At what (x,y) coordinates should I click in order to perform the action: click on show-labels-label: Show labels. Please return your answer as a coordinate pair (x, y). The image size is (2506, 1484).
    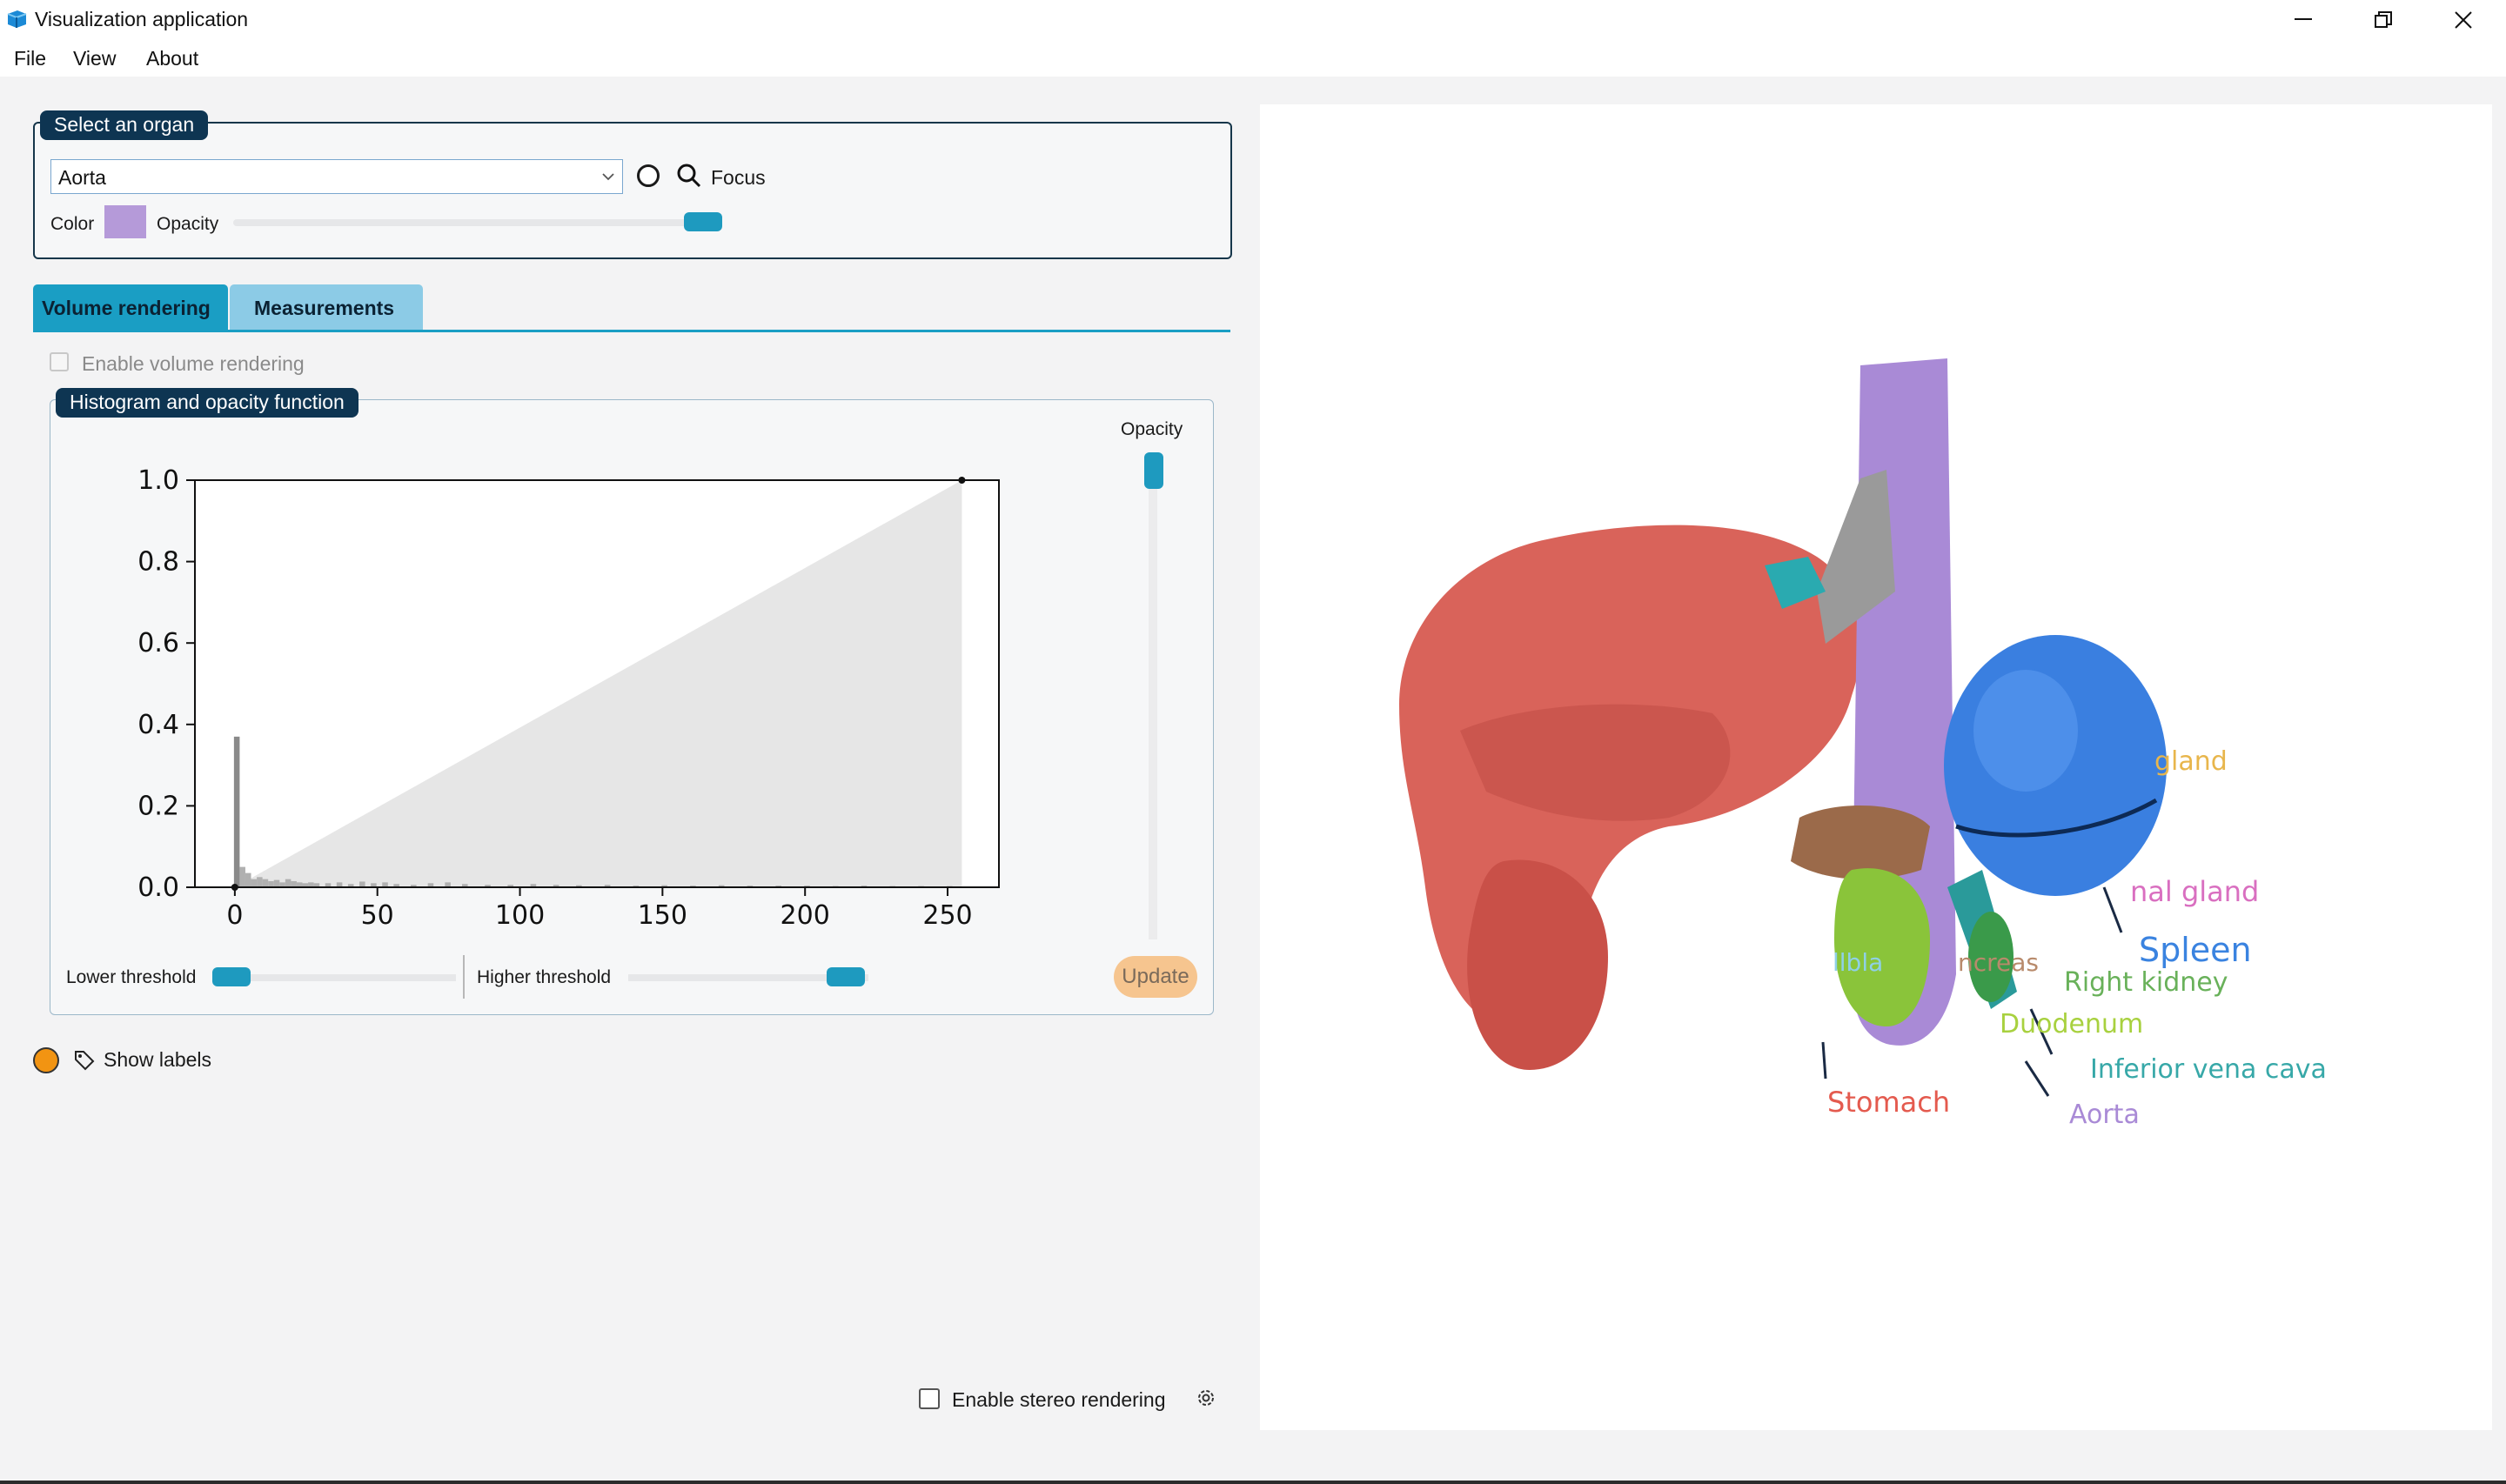
    Looking at the image, I should click on (158, 1059).